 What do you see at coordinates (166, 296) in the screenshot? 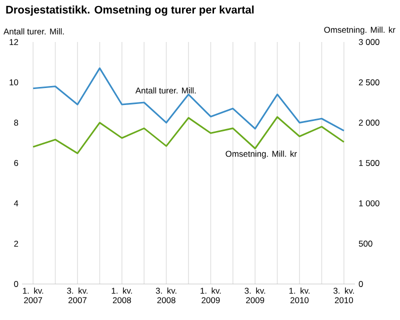
I see `x-tick-label: 3. kv. 2008` at bounding box center [166, 296].